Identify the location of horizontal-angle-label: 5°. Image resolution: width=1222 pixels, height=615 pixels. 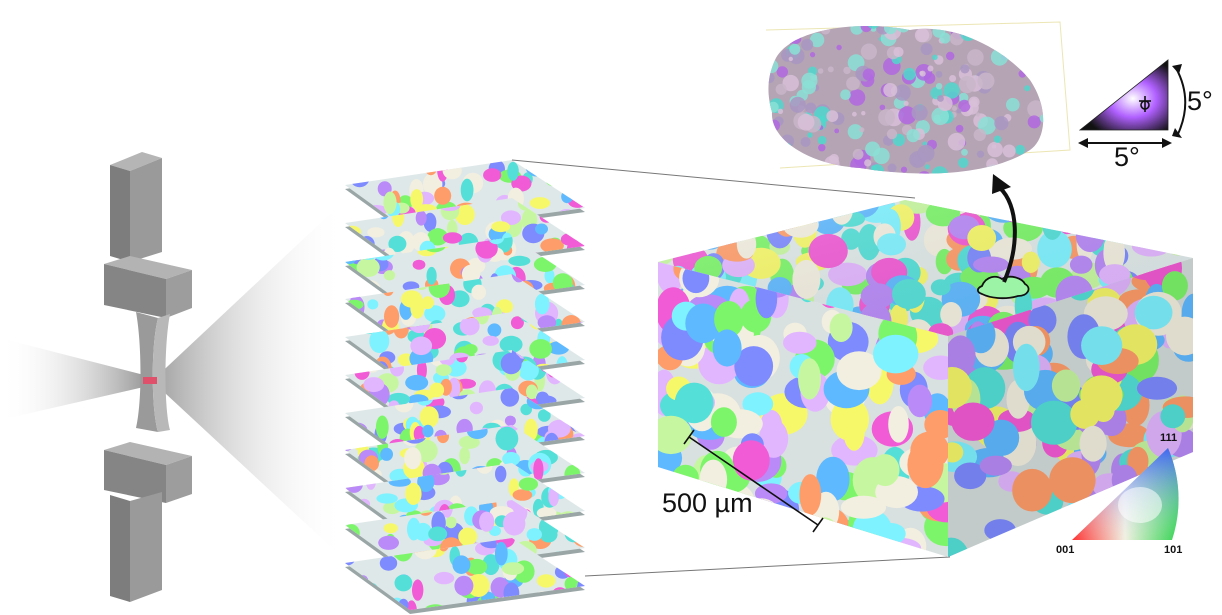
(1127, 157).